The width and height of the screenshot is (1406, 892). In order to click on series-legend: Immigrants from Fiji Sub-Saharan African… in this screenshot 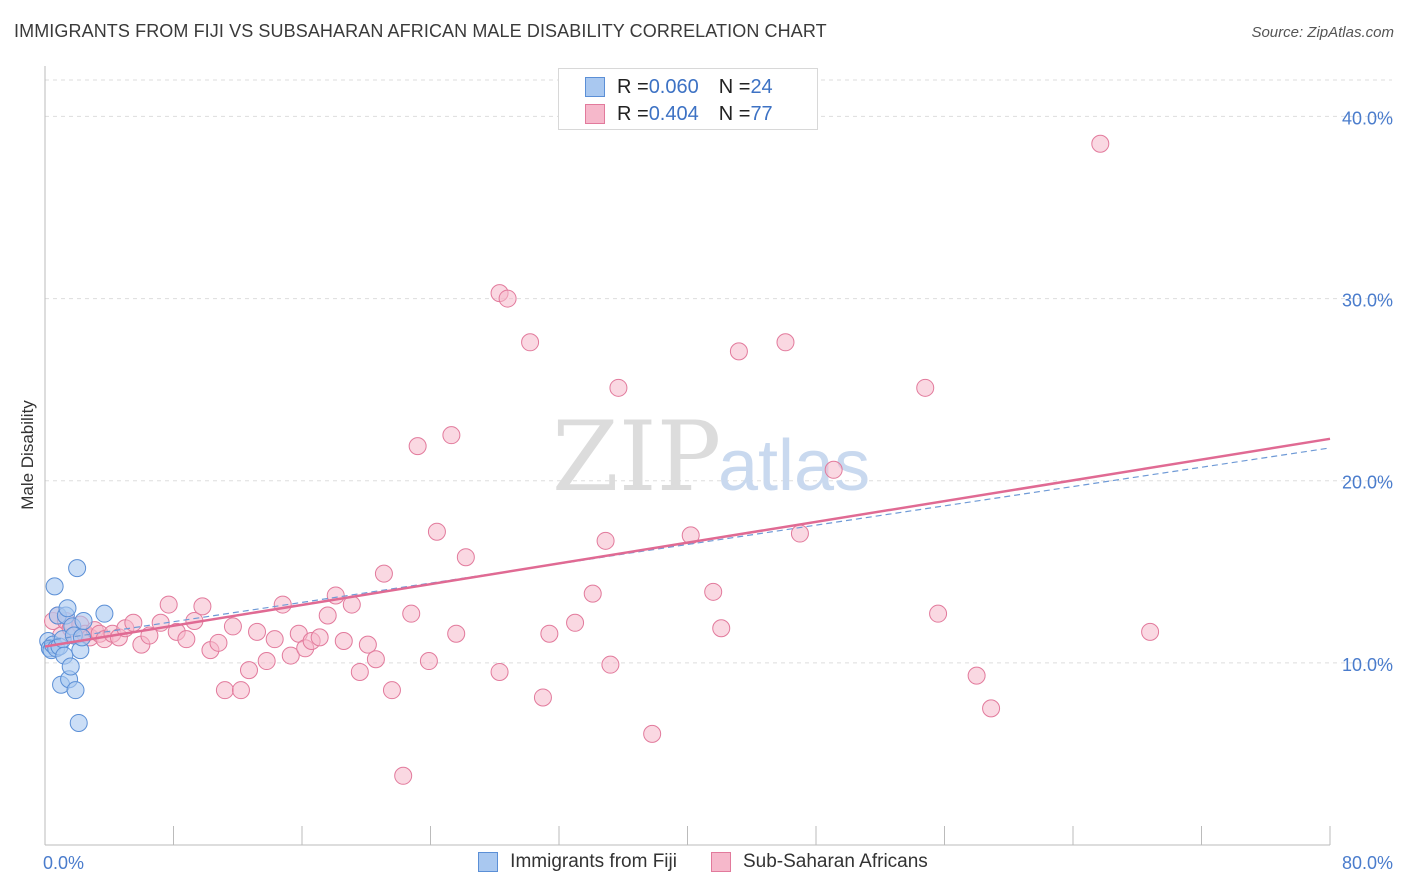, I will do `click(703, 862)`.